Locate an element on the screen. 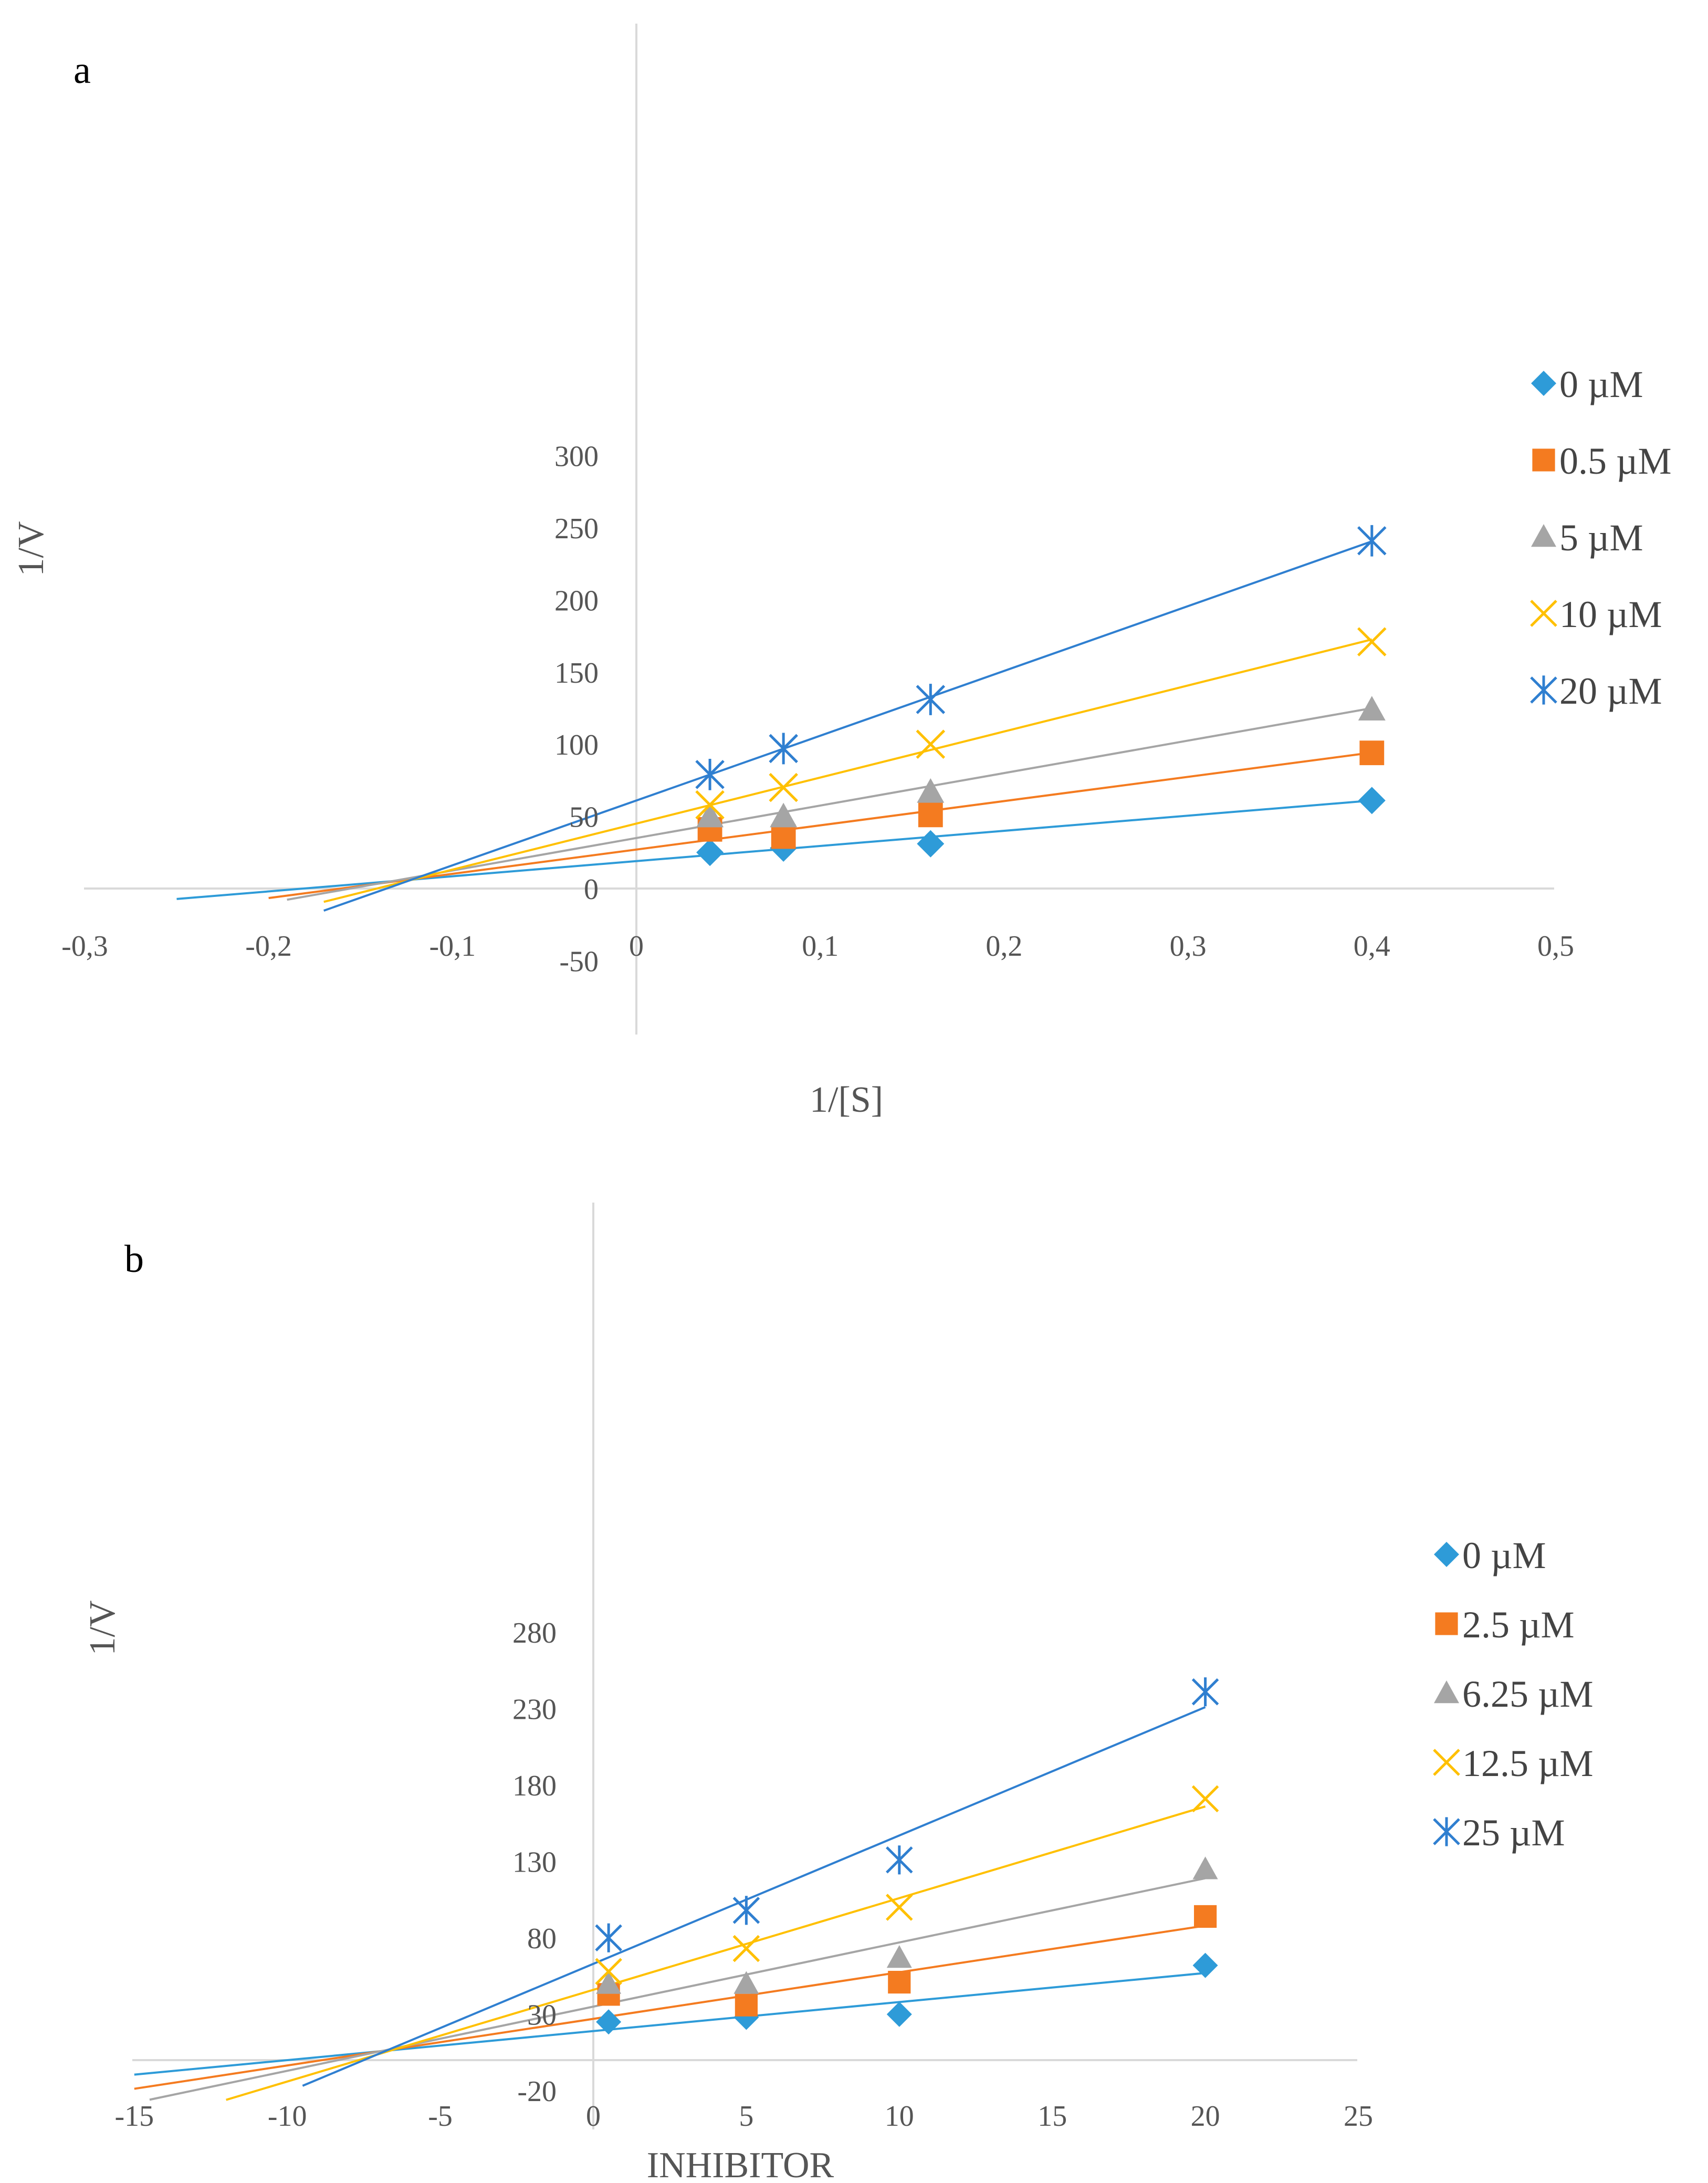 The width and height of the screenshot is (1708, 2183). panel-b-label: b is located at coordinates (134, 1259).